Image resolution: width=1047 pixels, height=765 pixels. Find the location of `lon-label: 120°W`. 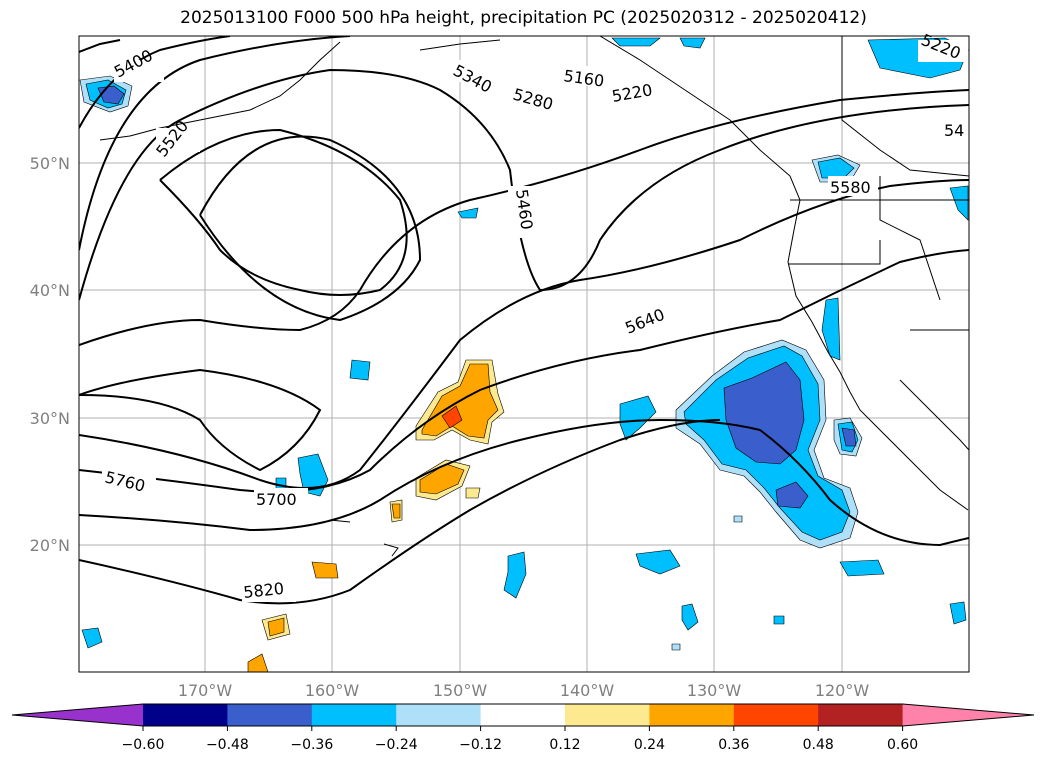

lon-label: 120°W is located at coordinates (842, 690).